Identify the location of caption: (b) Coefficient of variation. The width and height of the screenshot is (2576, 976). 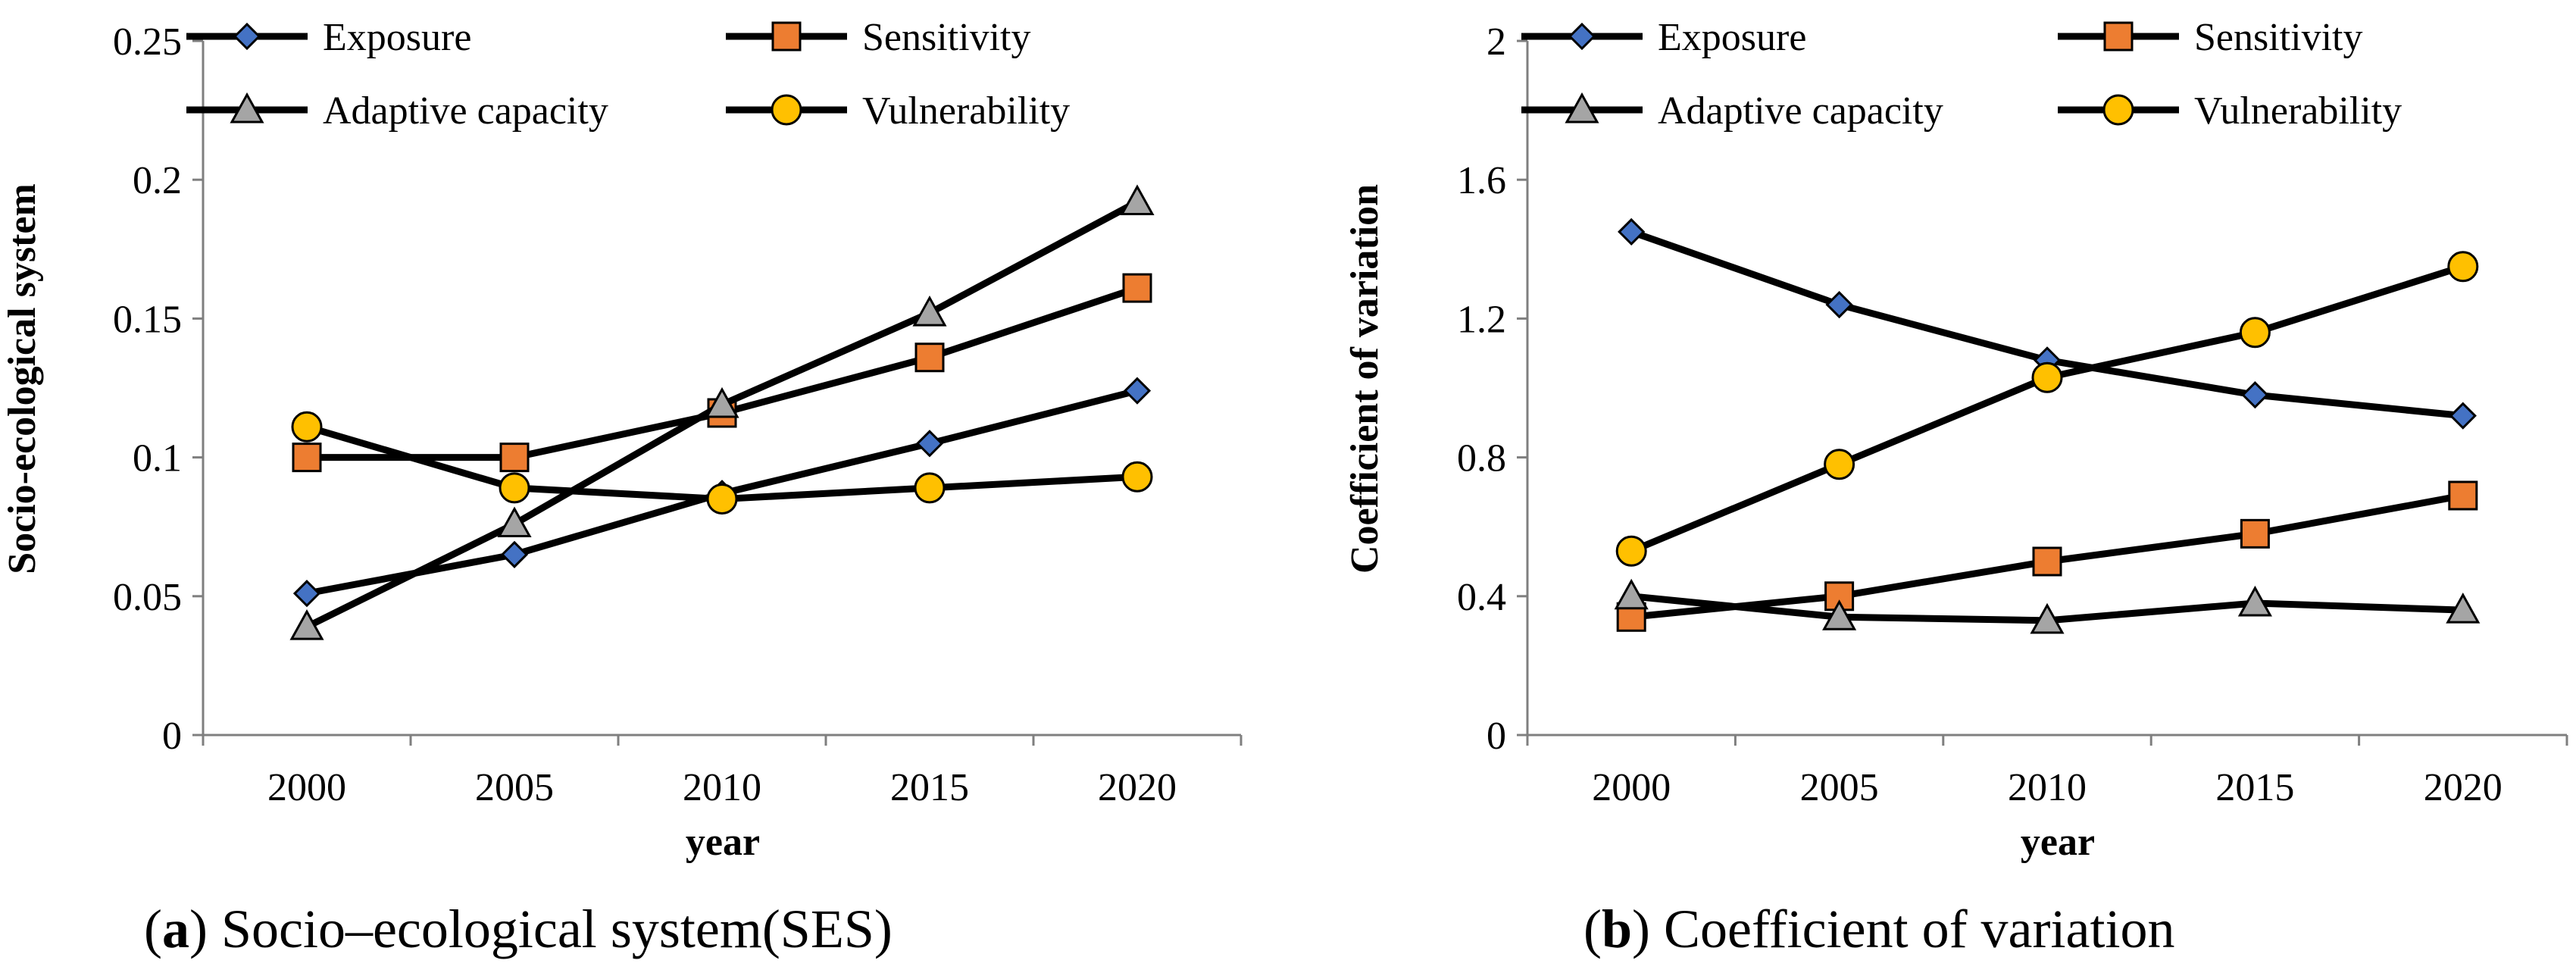
(1878, 929).